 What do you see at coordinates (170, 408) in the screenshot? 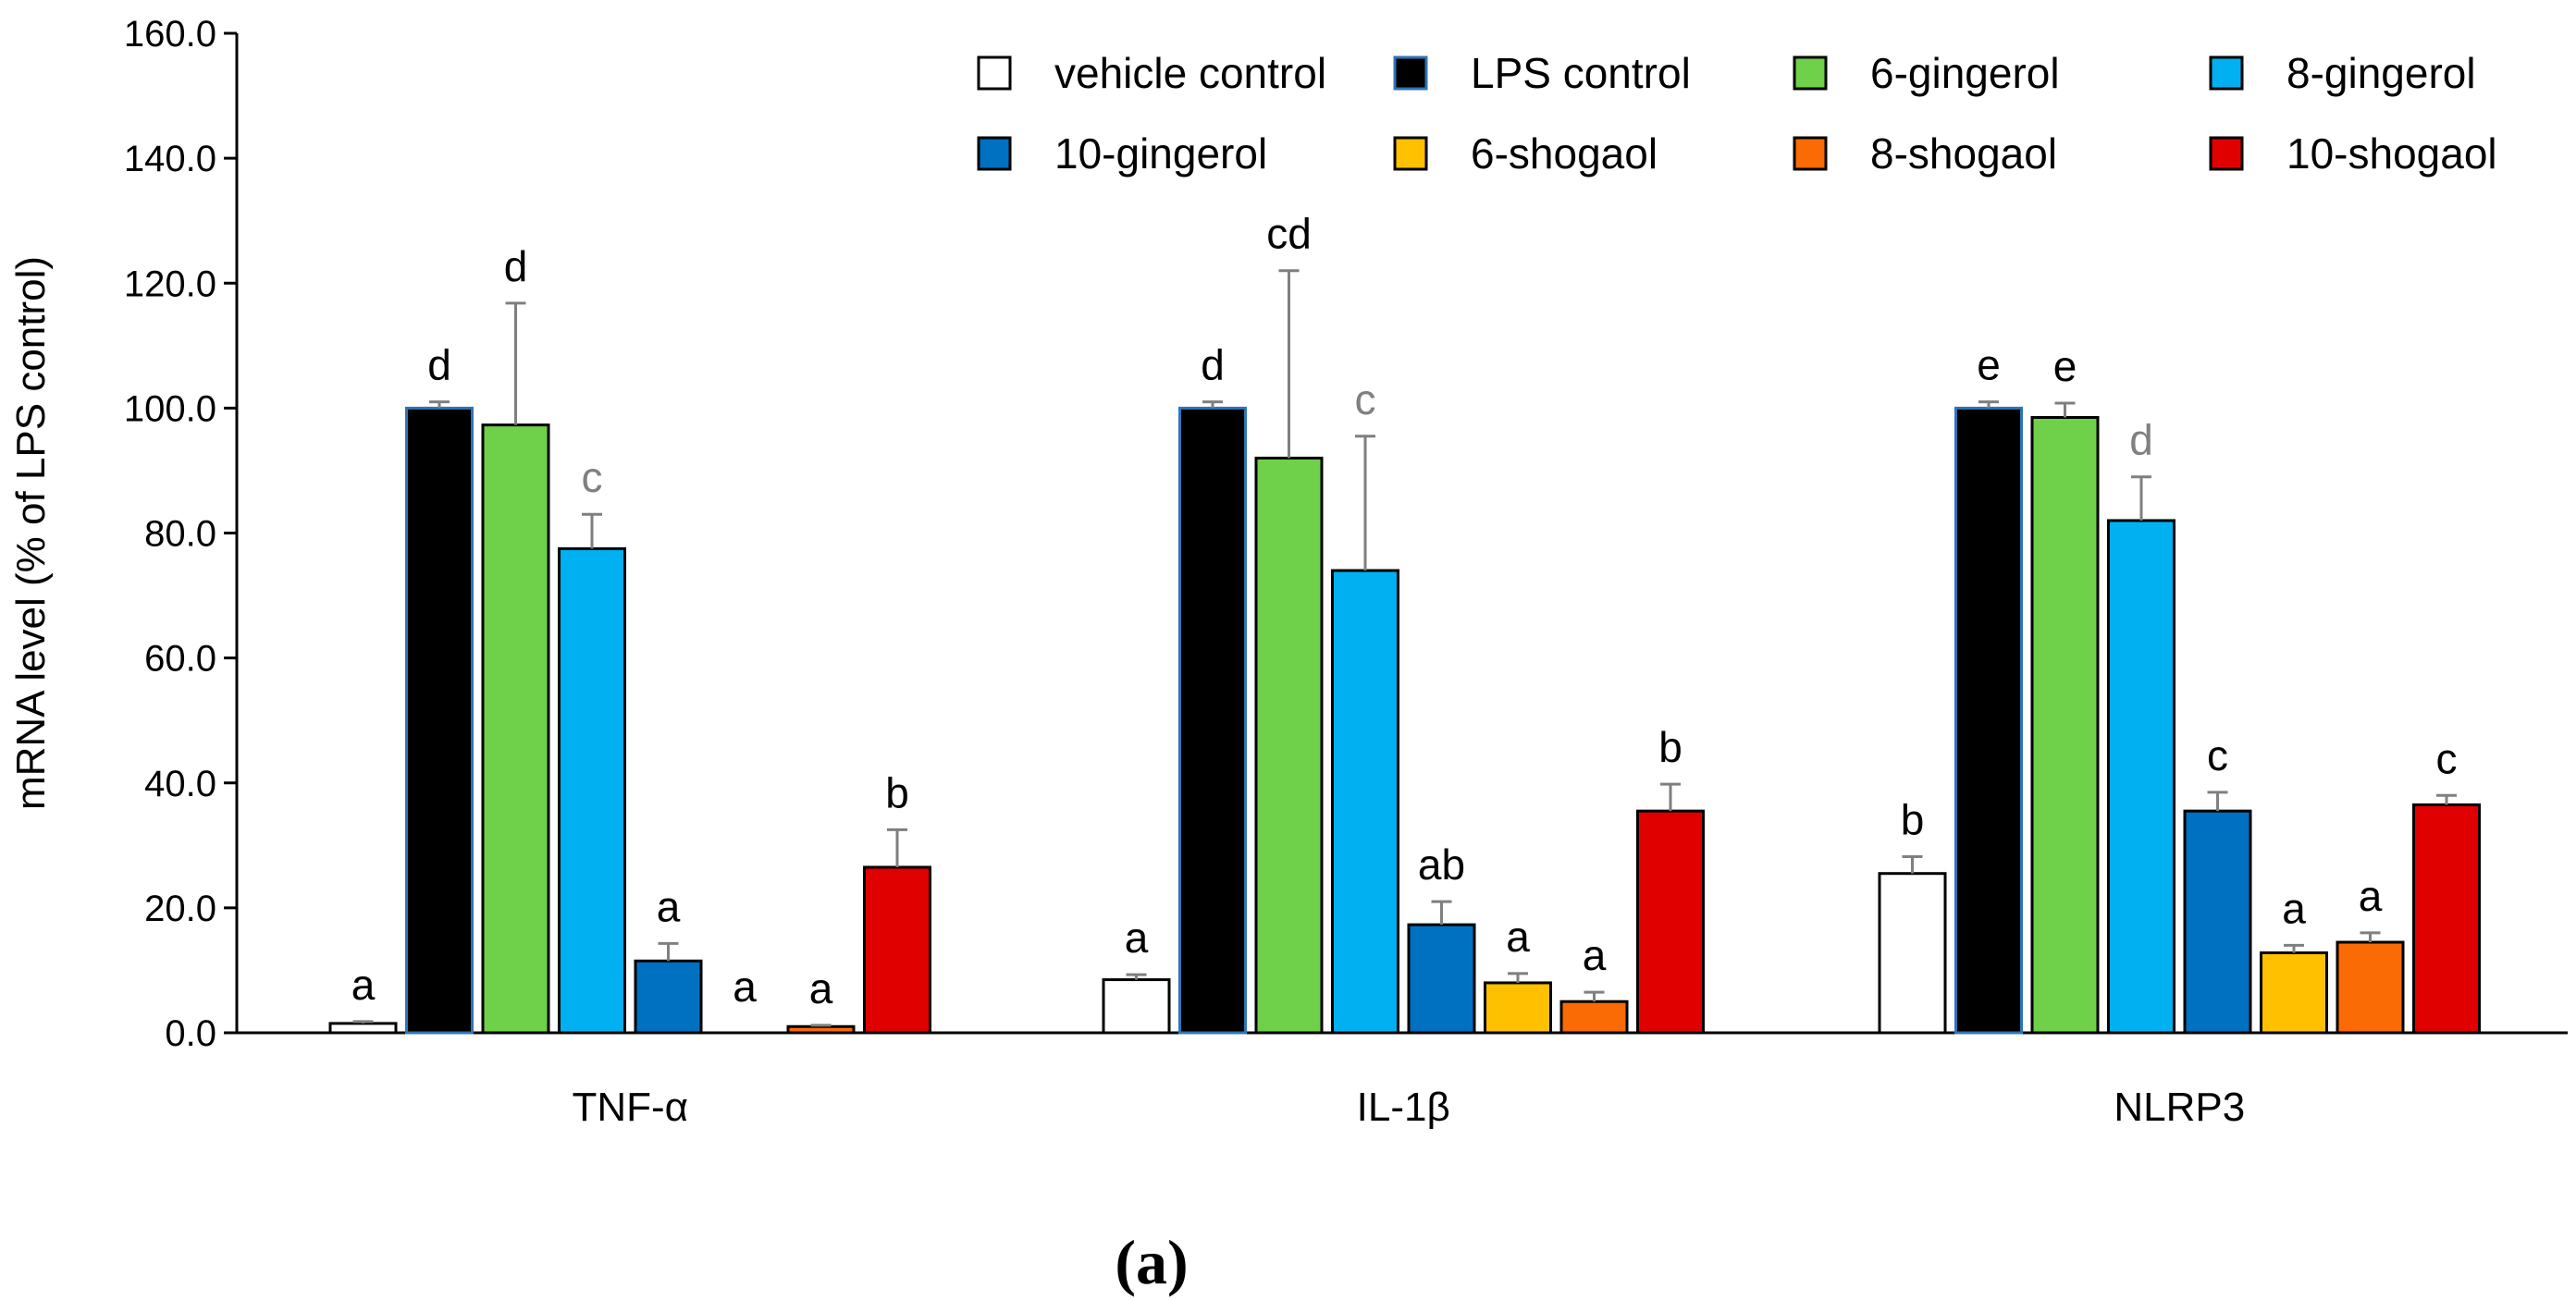
I see `y-tick-label: 100.0` at bounding box center [170, 408].